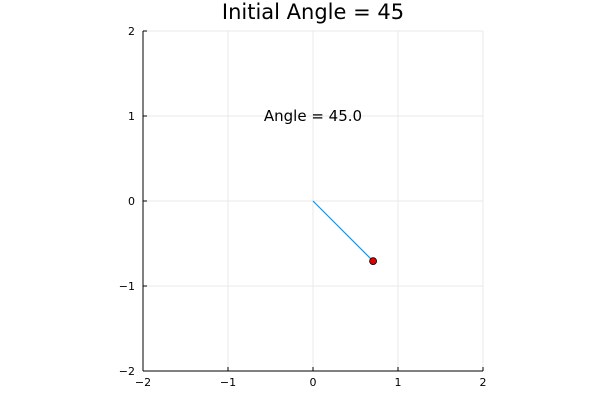  What do you see at coordinates (398, 382) in the screenshot?
I see `x-tick-label-3: 1` at bounding box center [398, 382].